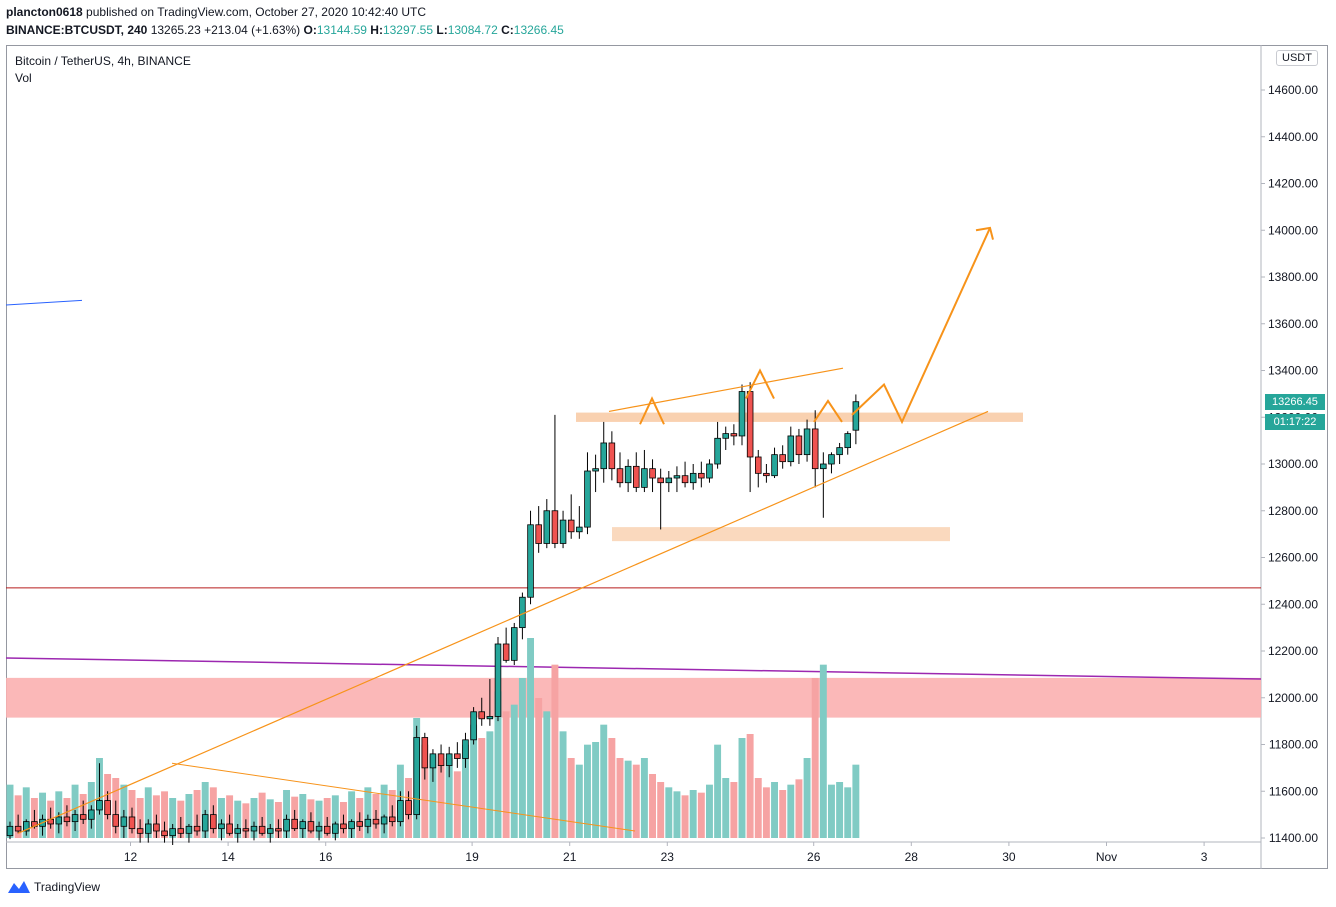 This screenshot has height=907, width=1336. Describe the element at coordinates (131, 857) in the screenshot. I see `x-tick-label: 12` at that location.